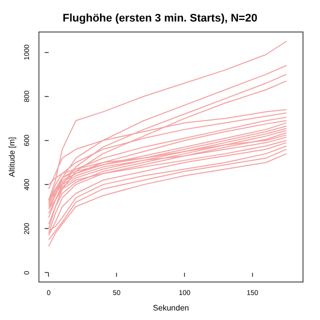  What do you see at coordinates (12, 157) in the screenshot?
I see `y-axis-title: Altitude [m]` at bounding box center [12, 157].